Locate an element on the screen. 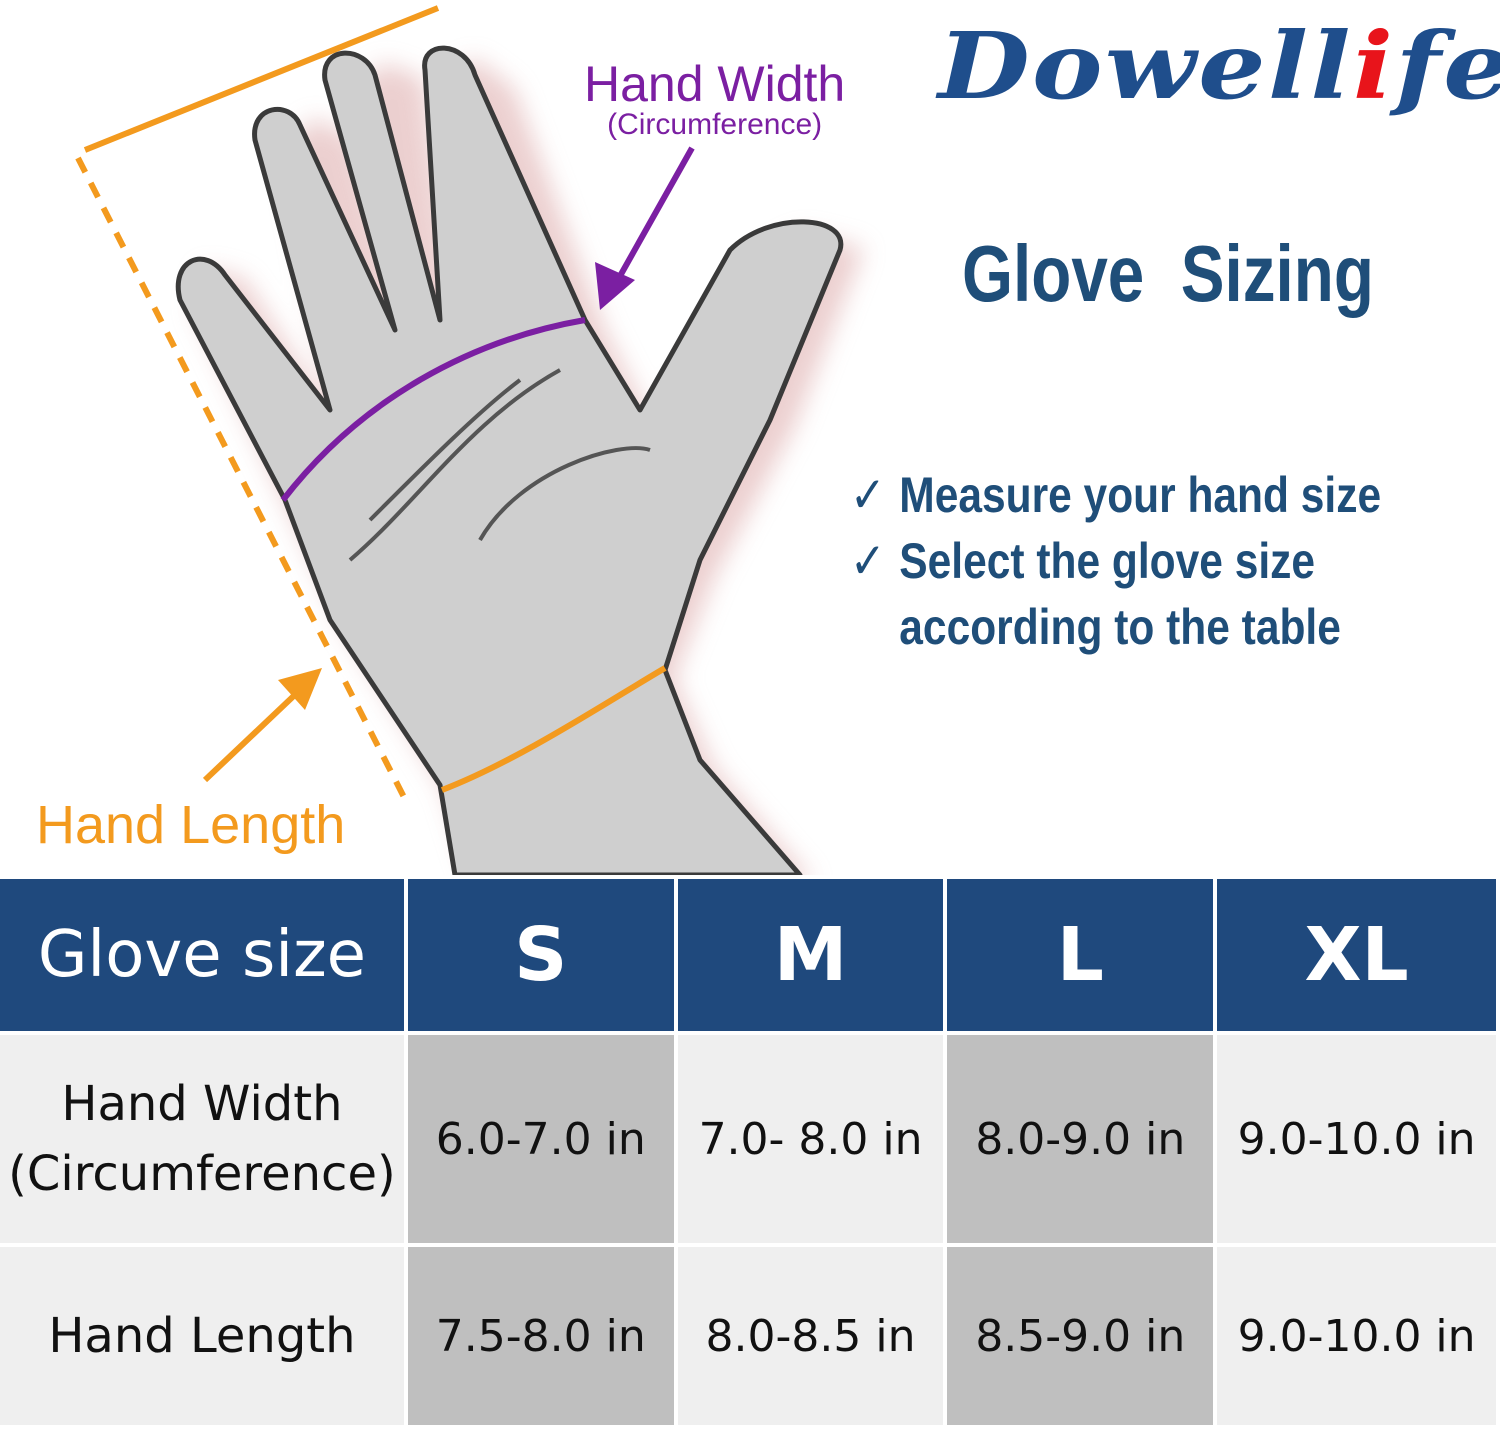  width-arrow-head-icon is located at coordinates (615, 286).